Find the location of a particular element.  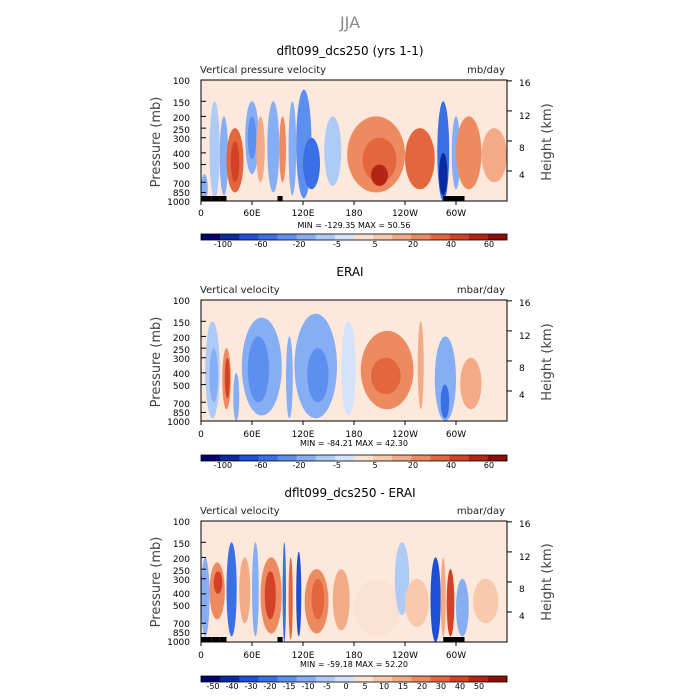

y-tick-label: 100 is located at coordinates (181, 302).